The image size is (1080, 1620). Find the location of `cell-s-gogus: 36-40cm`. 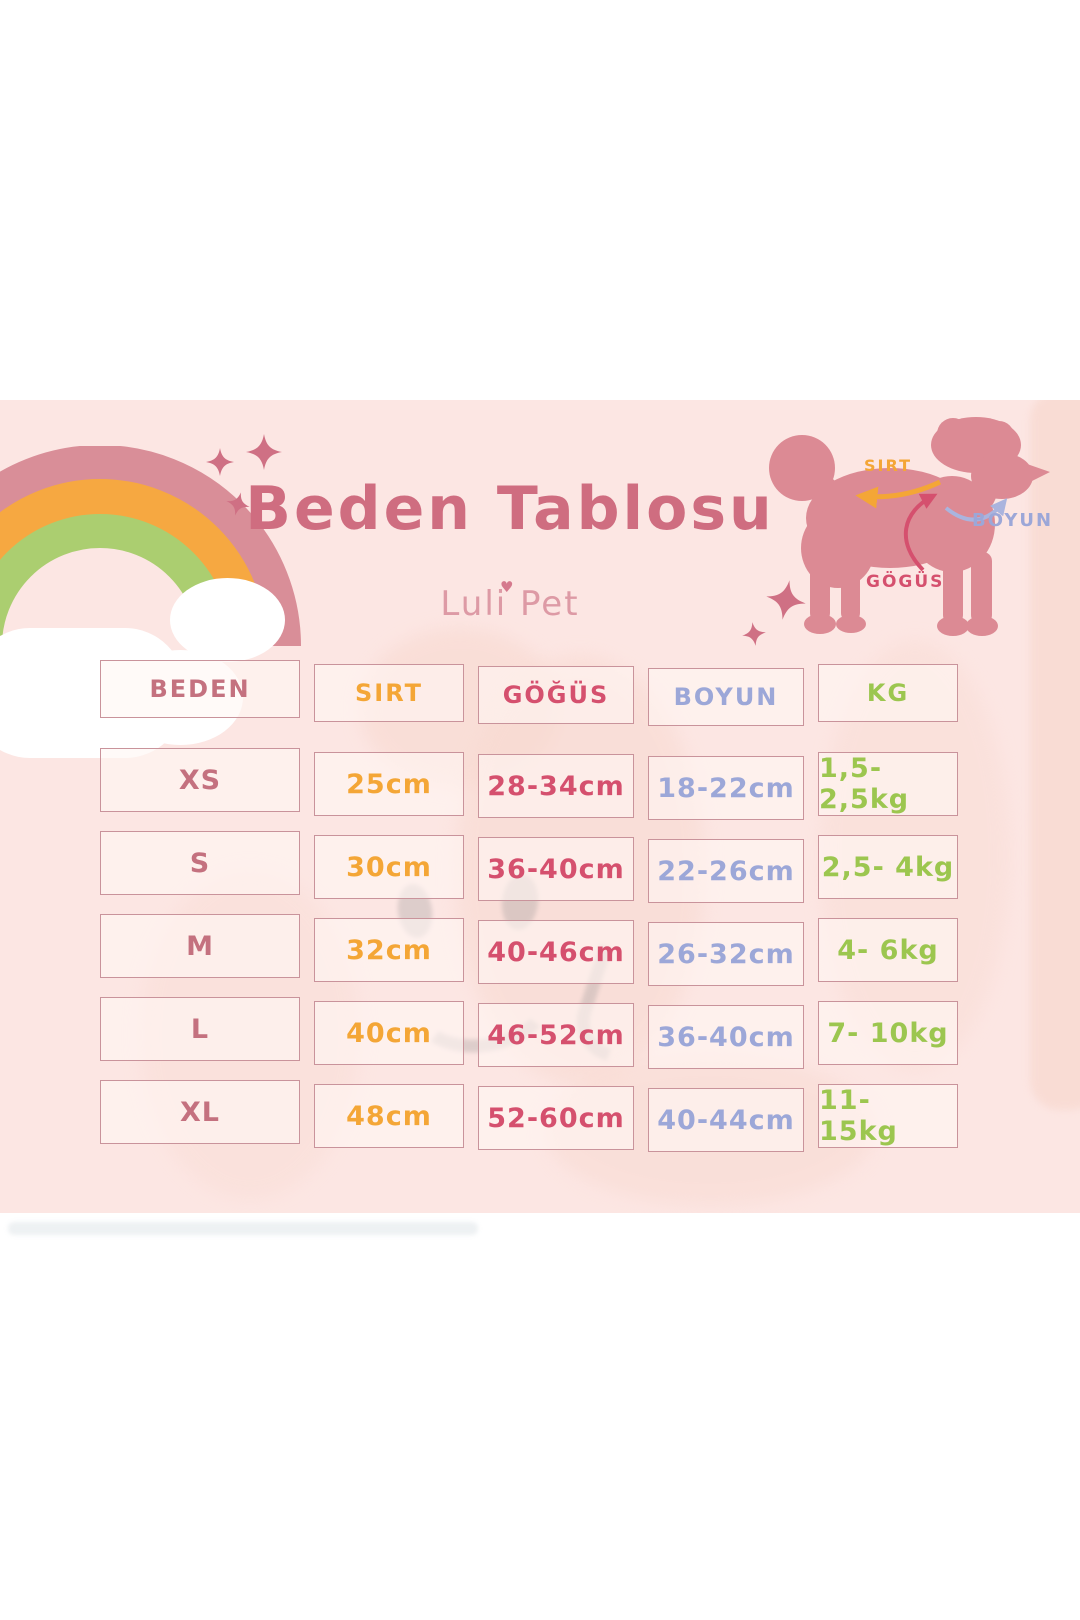

cell-s-gogus: 36-40cm is located at coordinates (556, 869).